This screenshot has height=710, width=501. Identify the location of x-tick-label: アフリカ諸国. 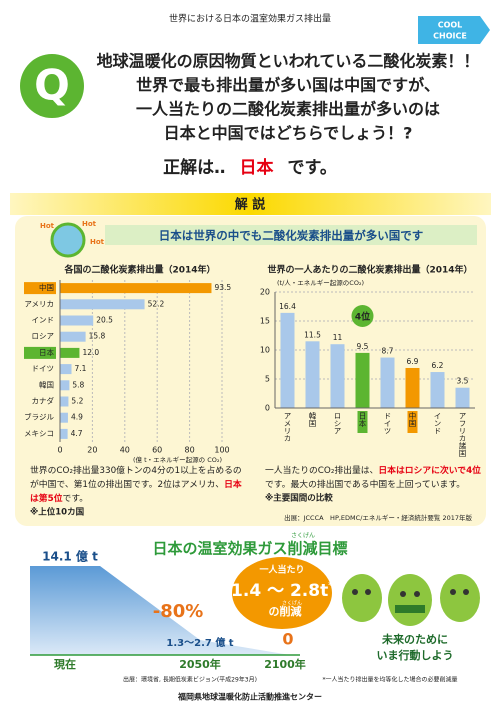
(462, 435).